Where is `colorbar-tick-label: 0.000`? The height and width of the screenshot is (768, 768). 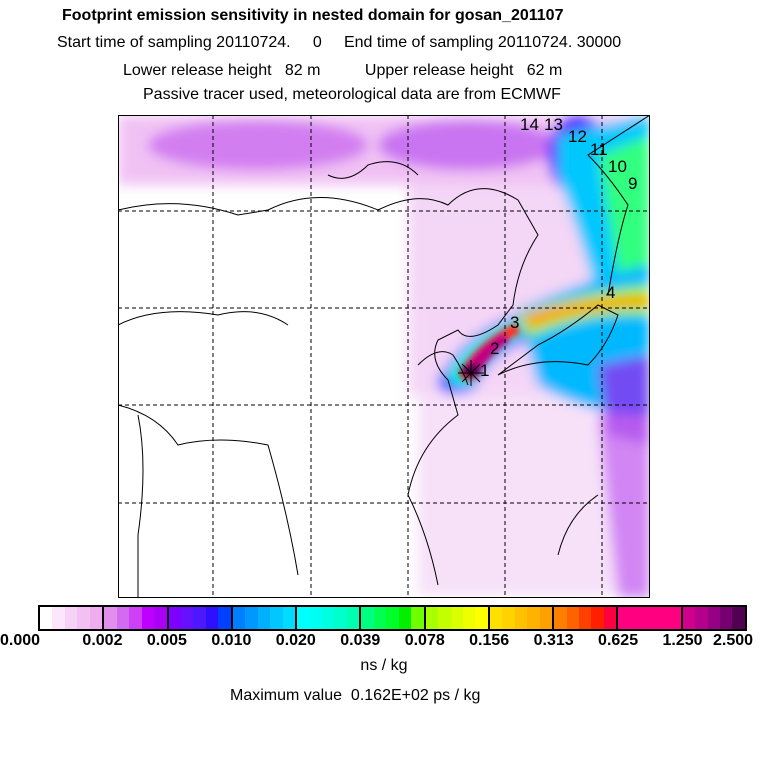 colorbar-tick-label: 0.000 is located at coordinates (20, 640).